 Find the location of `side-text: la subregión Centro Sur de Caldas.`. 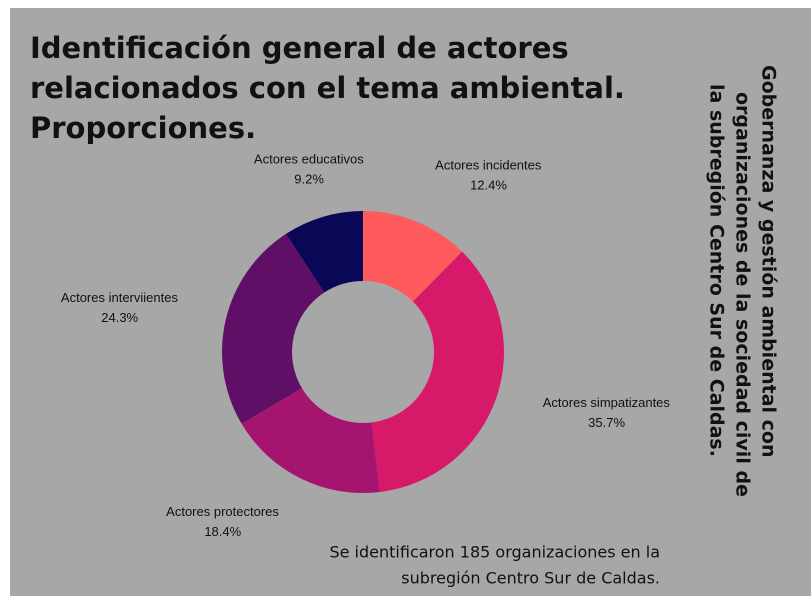

side-text: la subregión Centro Sur de Caldas. is located at coordinates (717, 270).